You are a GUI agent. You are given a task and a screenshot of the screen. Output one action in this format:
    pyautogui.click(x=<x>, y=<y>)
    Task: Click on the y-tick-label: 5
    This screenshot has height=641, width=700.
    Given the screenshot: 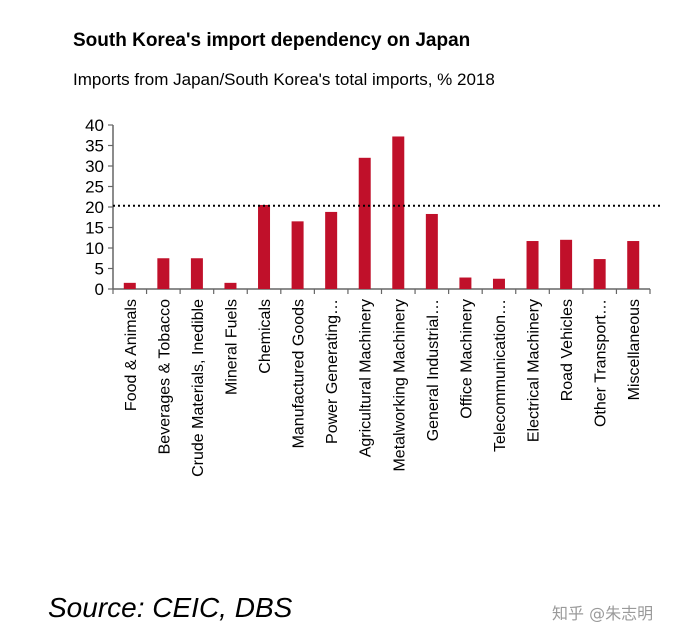 What is the action you would take?
    pyautogui.click(x=99, y=269)
    